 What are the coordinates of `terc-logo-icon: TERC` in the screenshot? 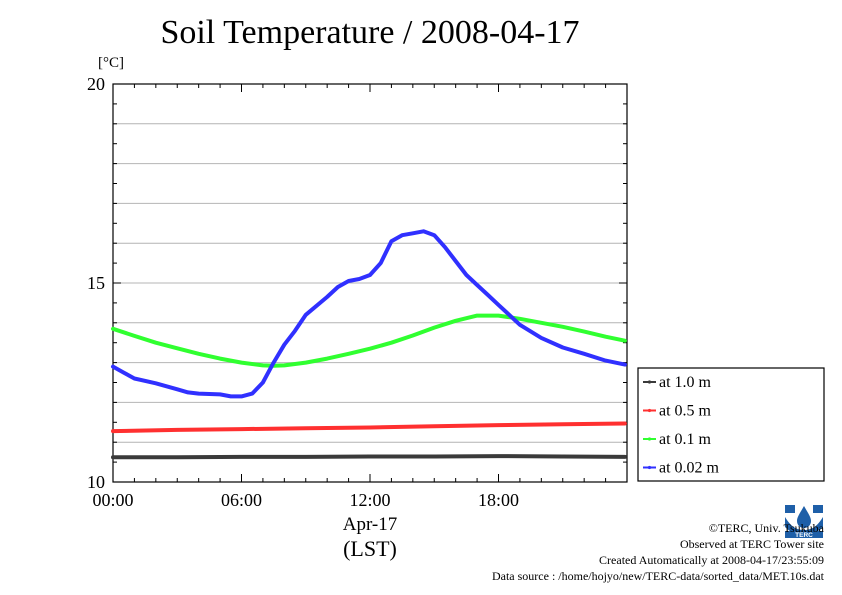 It's located at (804, 521).